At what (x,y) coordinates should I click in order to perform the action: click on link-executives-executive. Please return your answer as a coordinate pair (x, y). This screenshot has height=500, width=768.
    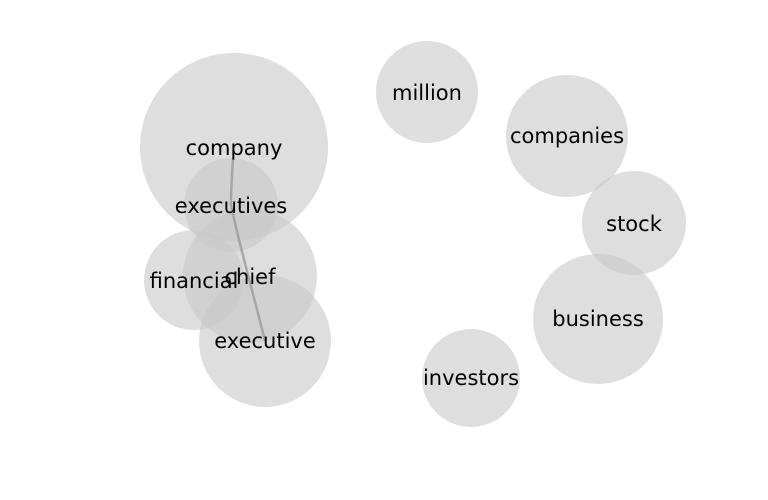
    Looking at the image, I should click on (248, 273).